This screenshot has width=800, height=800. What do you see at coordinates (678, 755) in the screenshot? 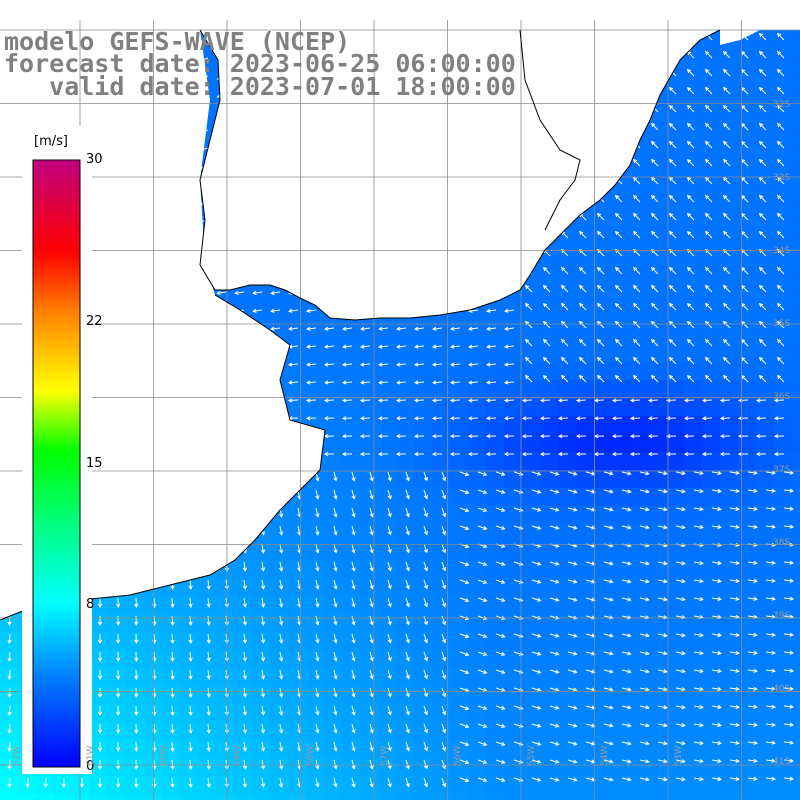
I see `longitude-label: 53W` at bounding box center [678, 755].